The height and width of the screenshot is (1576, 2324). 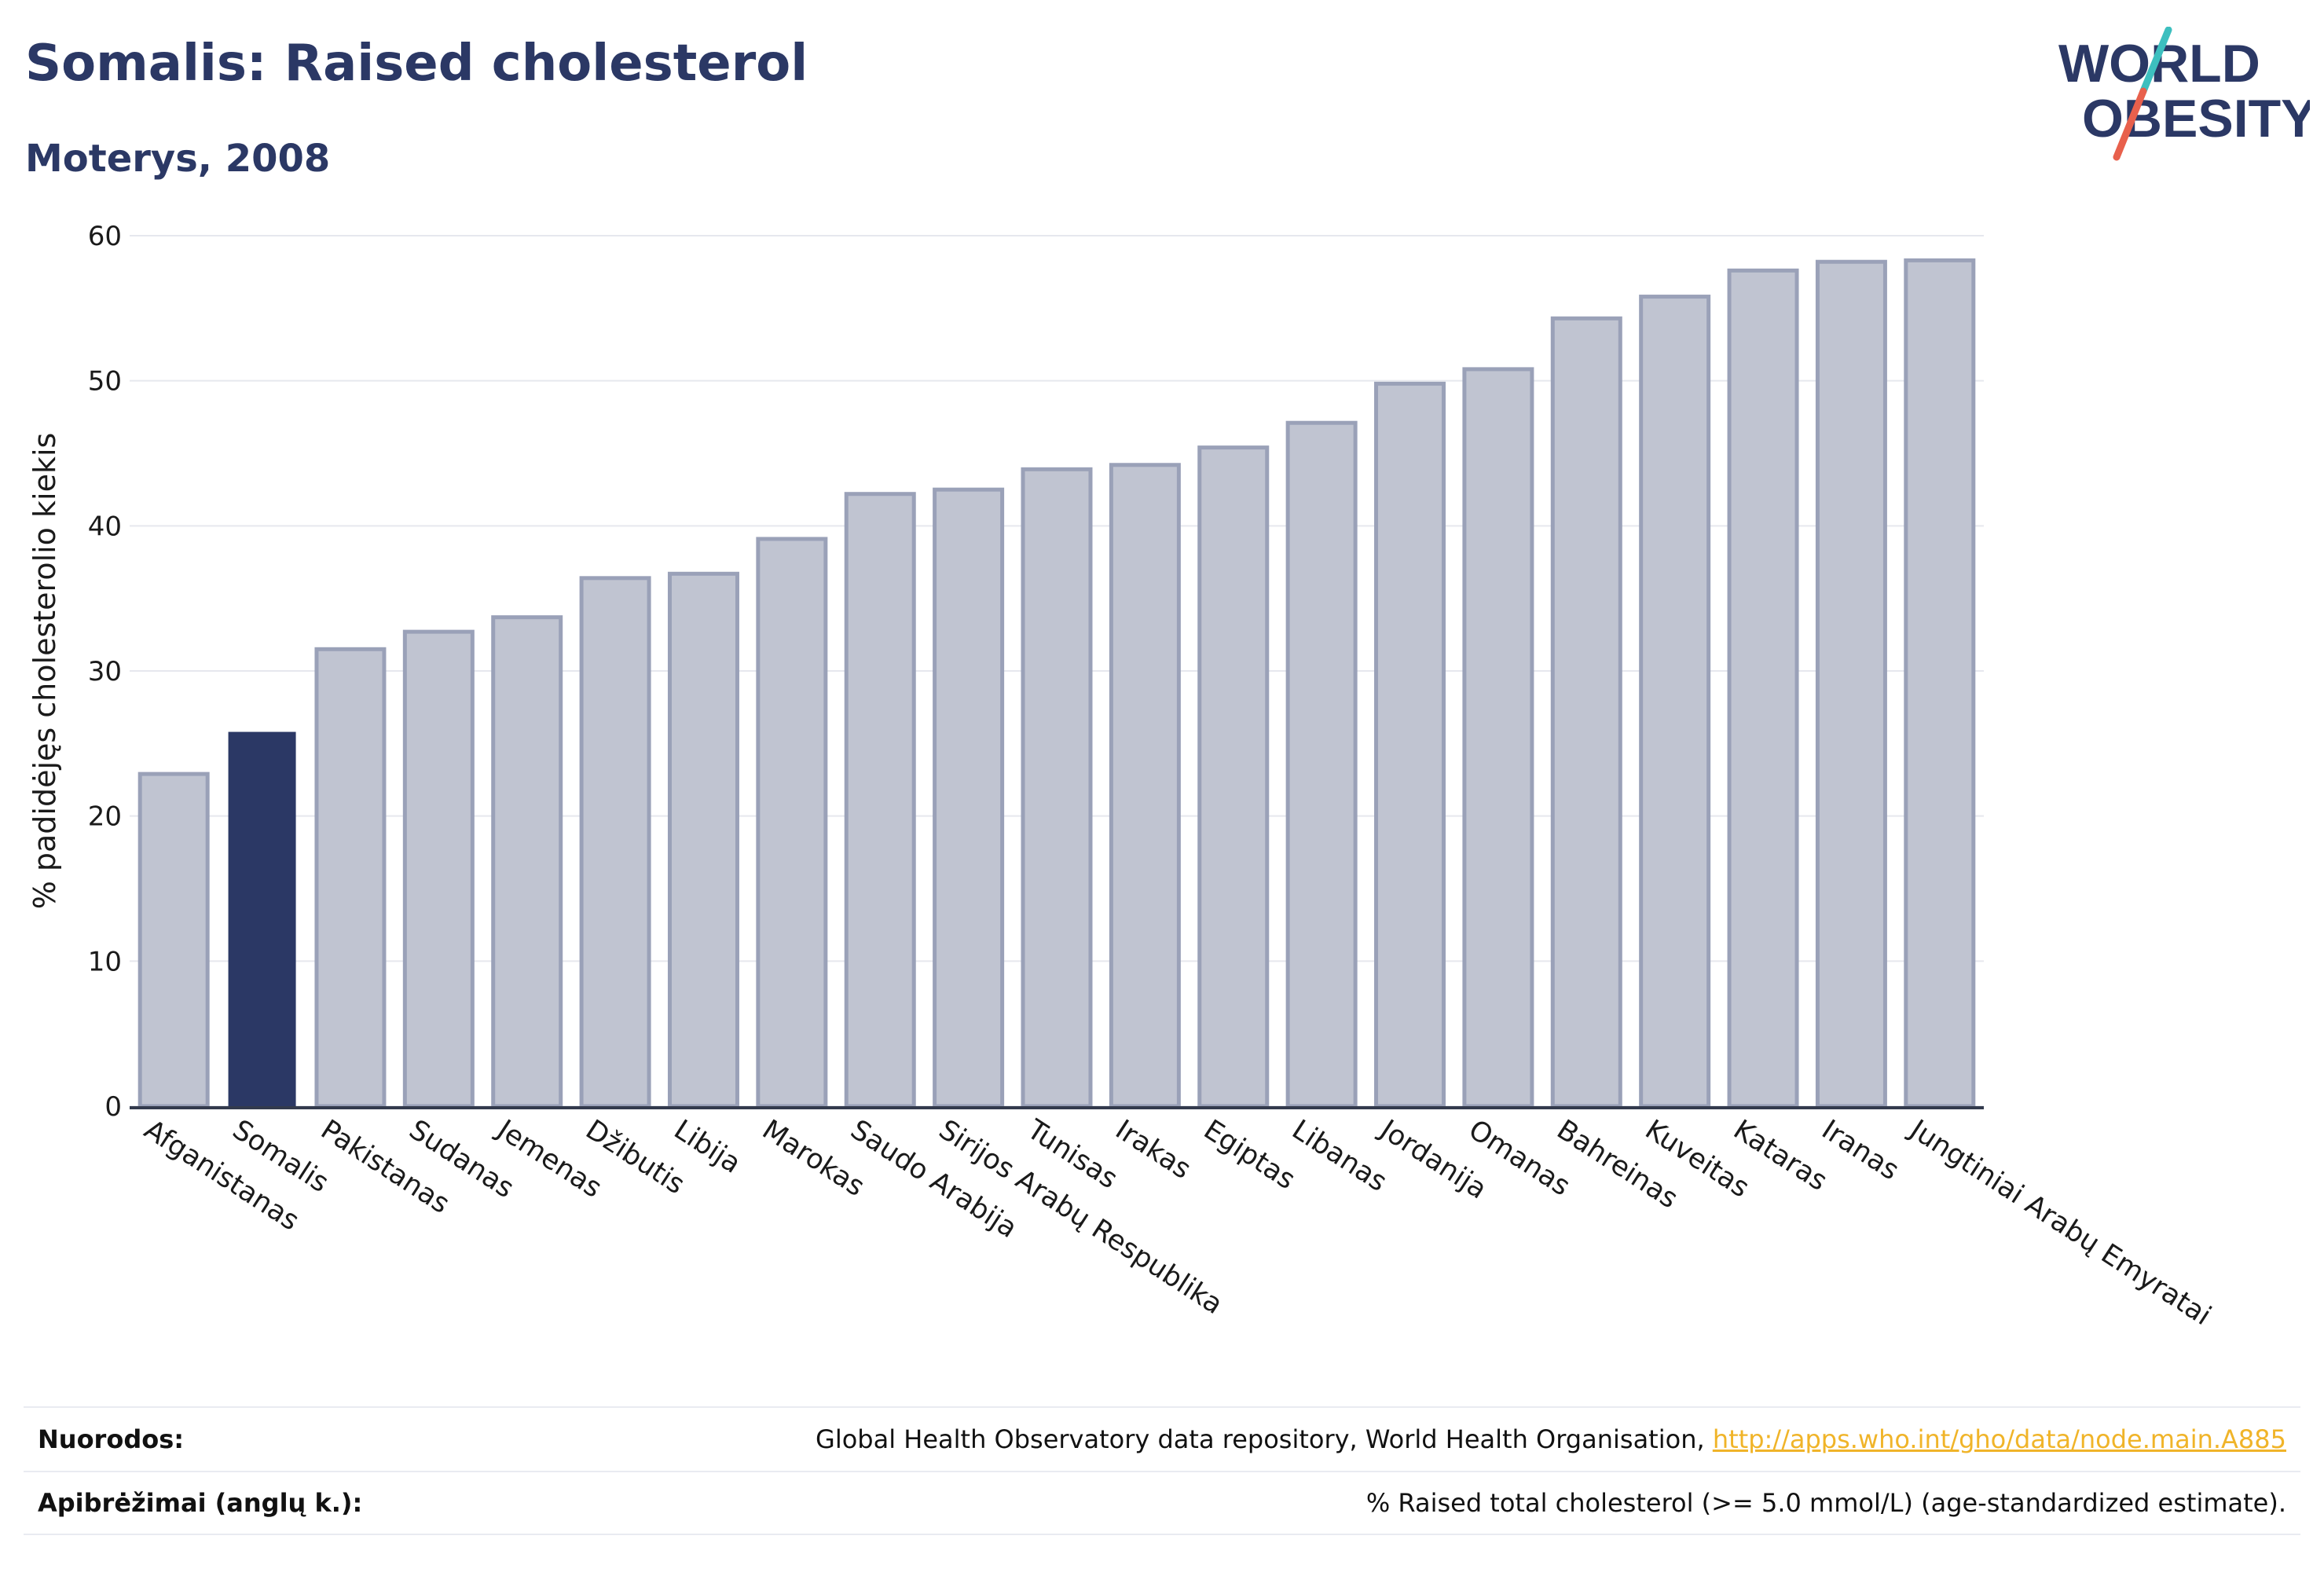 I want to click on x-tick-label: Irakas, so click(x=1152, y=1150).